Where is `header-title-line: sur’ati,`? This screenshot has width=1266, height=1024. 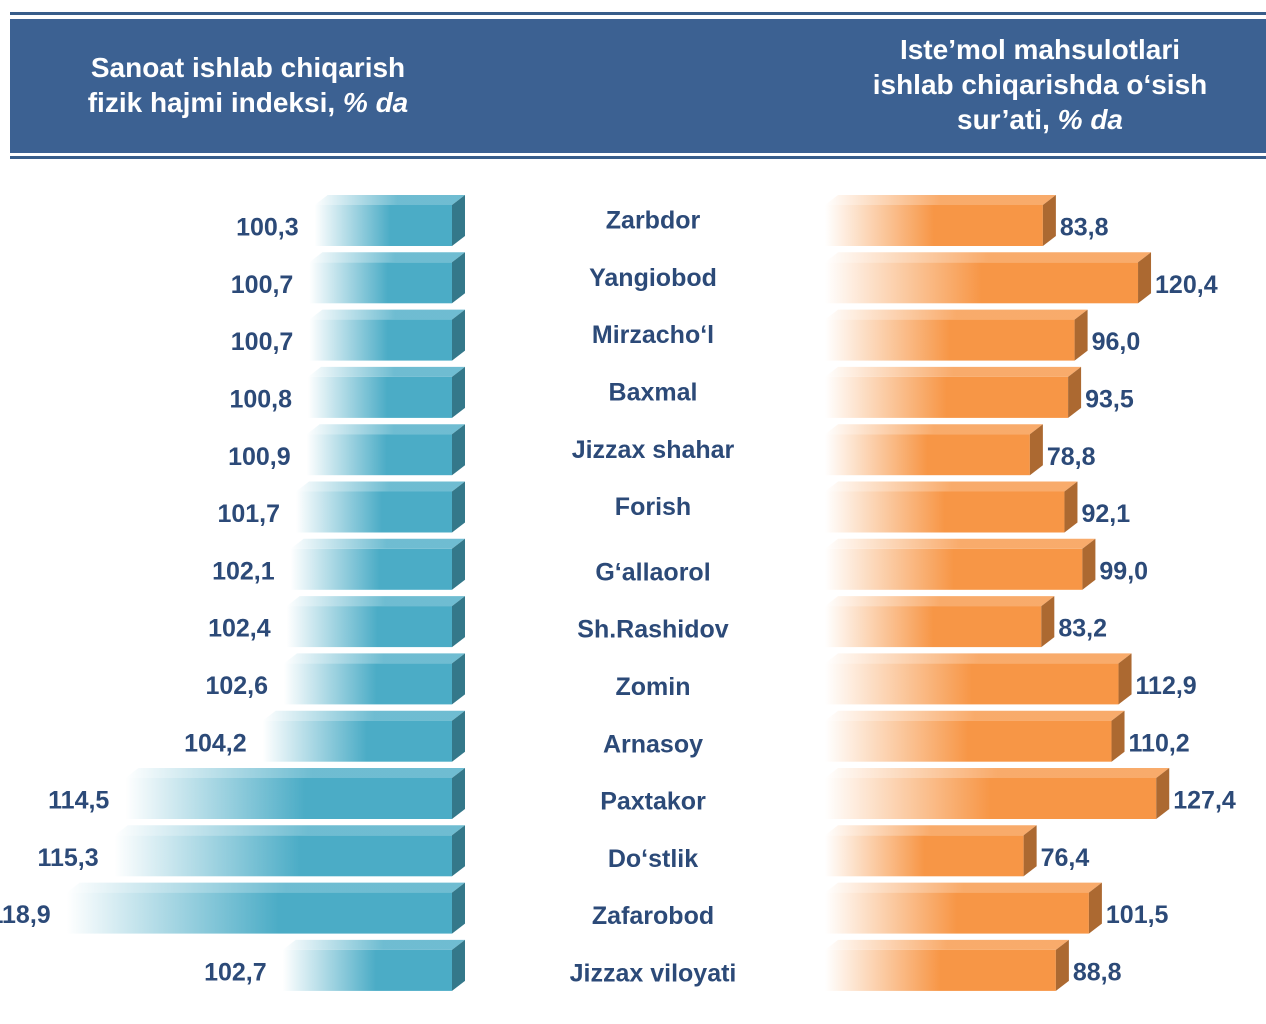 header-title-line: sur’ati, is located at coordinates (1003, 119).